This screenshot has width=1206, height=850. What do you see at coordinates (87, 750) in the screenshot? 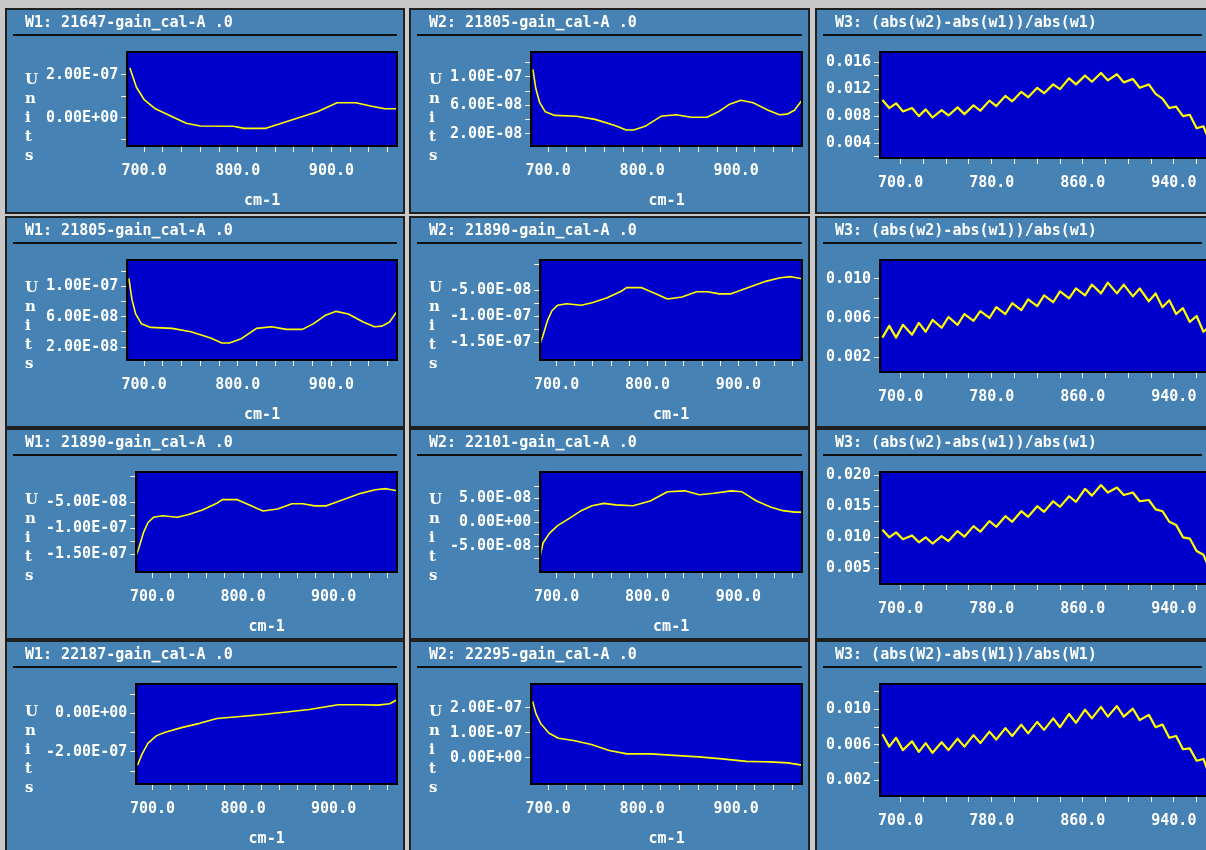
I see `y-tick-label: -2.00E-07` at bounding box center [87, 750].